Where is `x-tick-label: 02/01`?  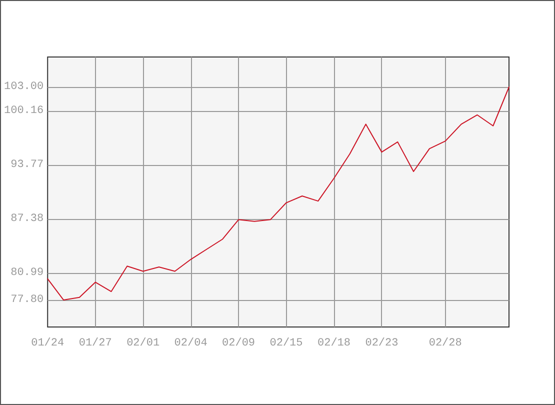 x-tick-label: 02/01 is located at coordinates (143, 344).